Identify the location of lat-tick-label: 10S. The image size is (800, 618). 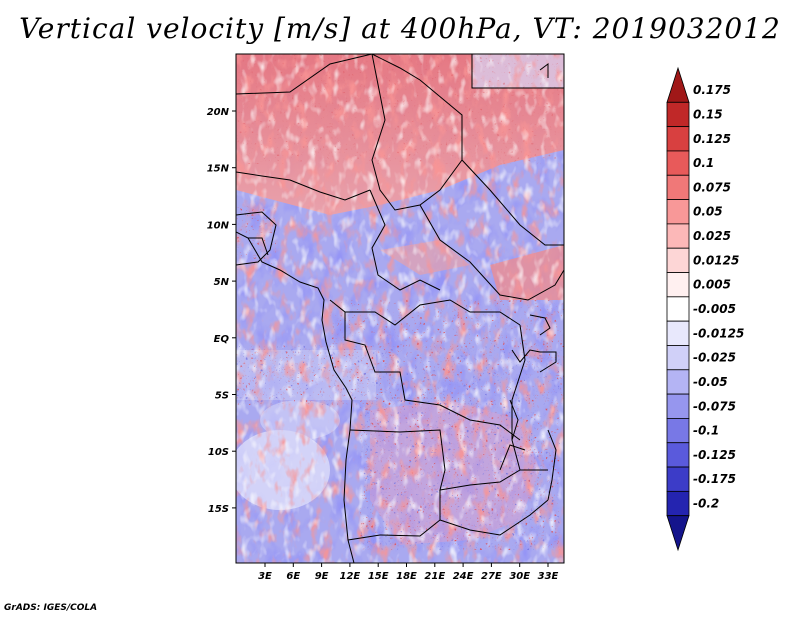
(218, 452).